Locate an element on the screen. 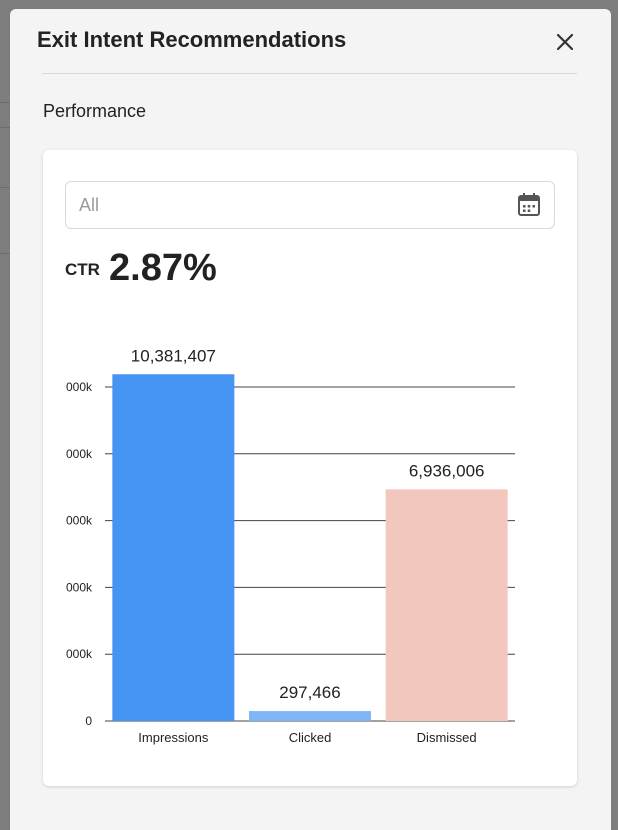 This screenshot has width=618, height=830. bar-dismissed is located at coordinates (446, 605).